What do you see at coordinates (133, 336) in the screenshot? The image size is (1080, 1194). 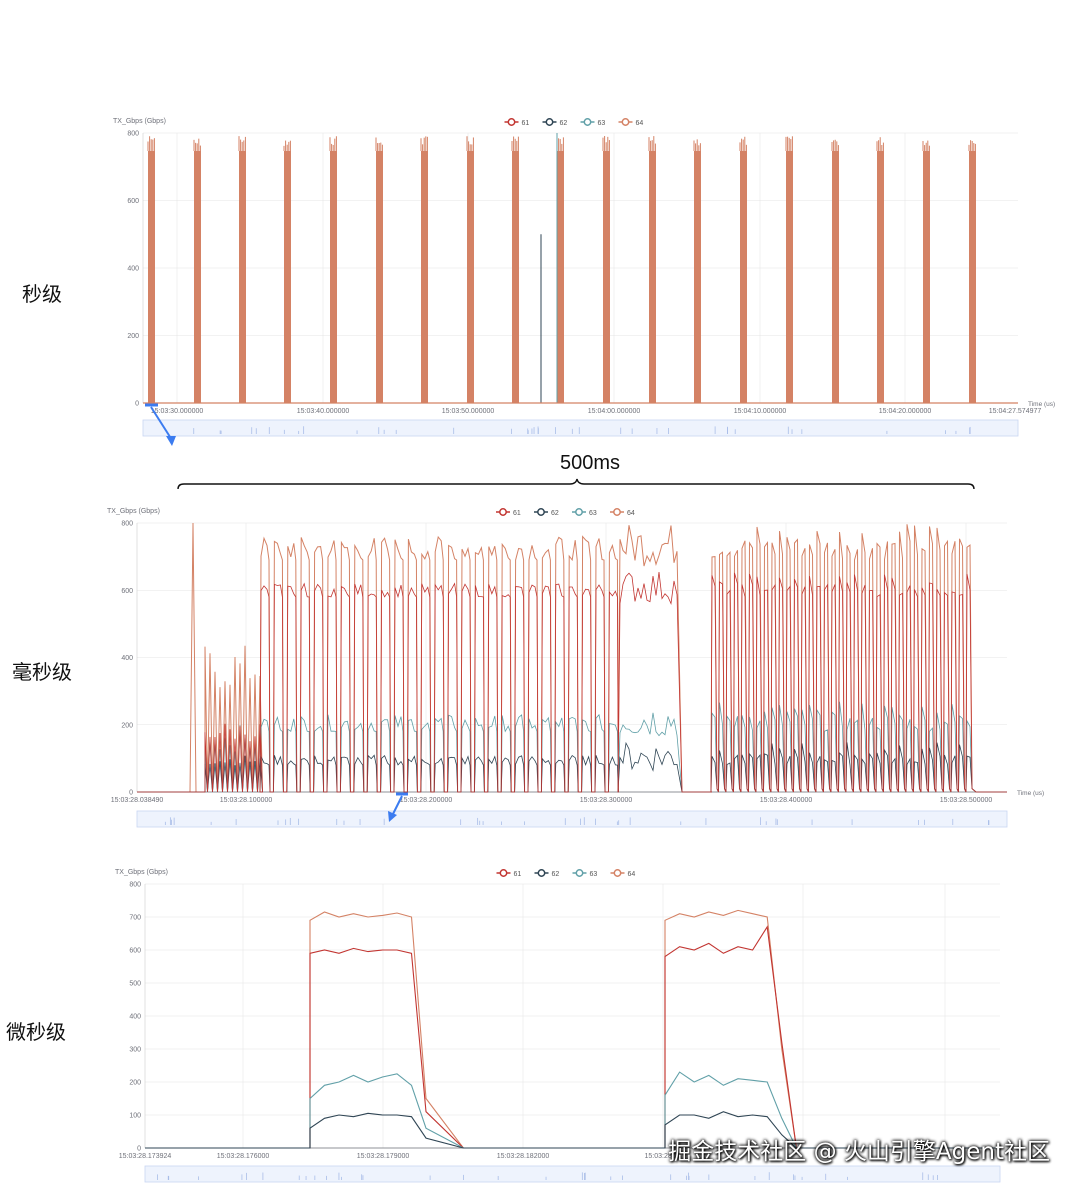 I see `chart1-ytick: 200` at bounding box center [133, 336].